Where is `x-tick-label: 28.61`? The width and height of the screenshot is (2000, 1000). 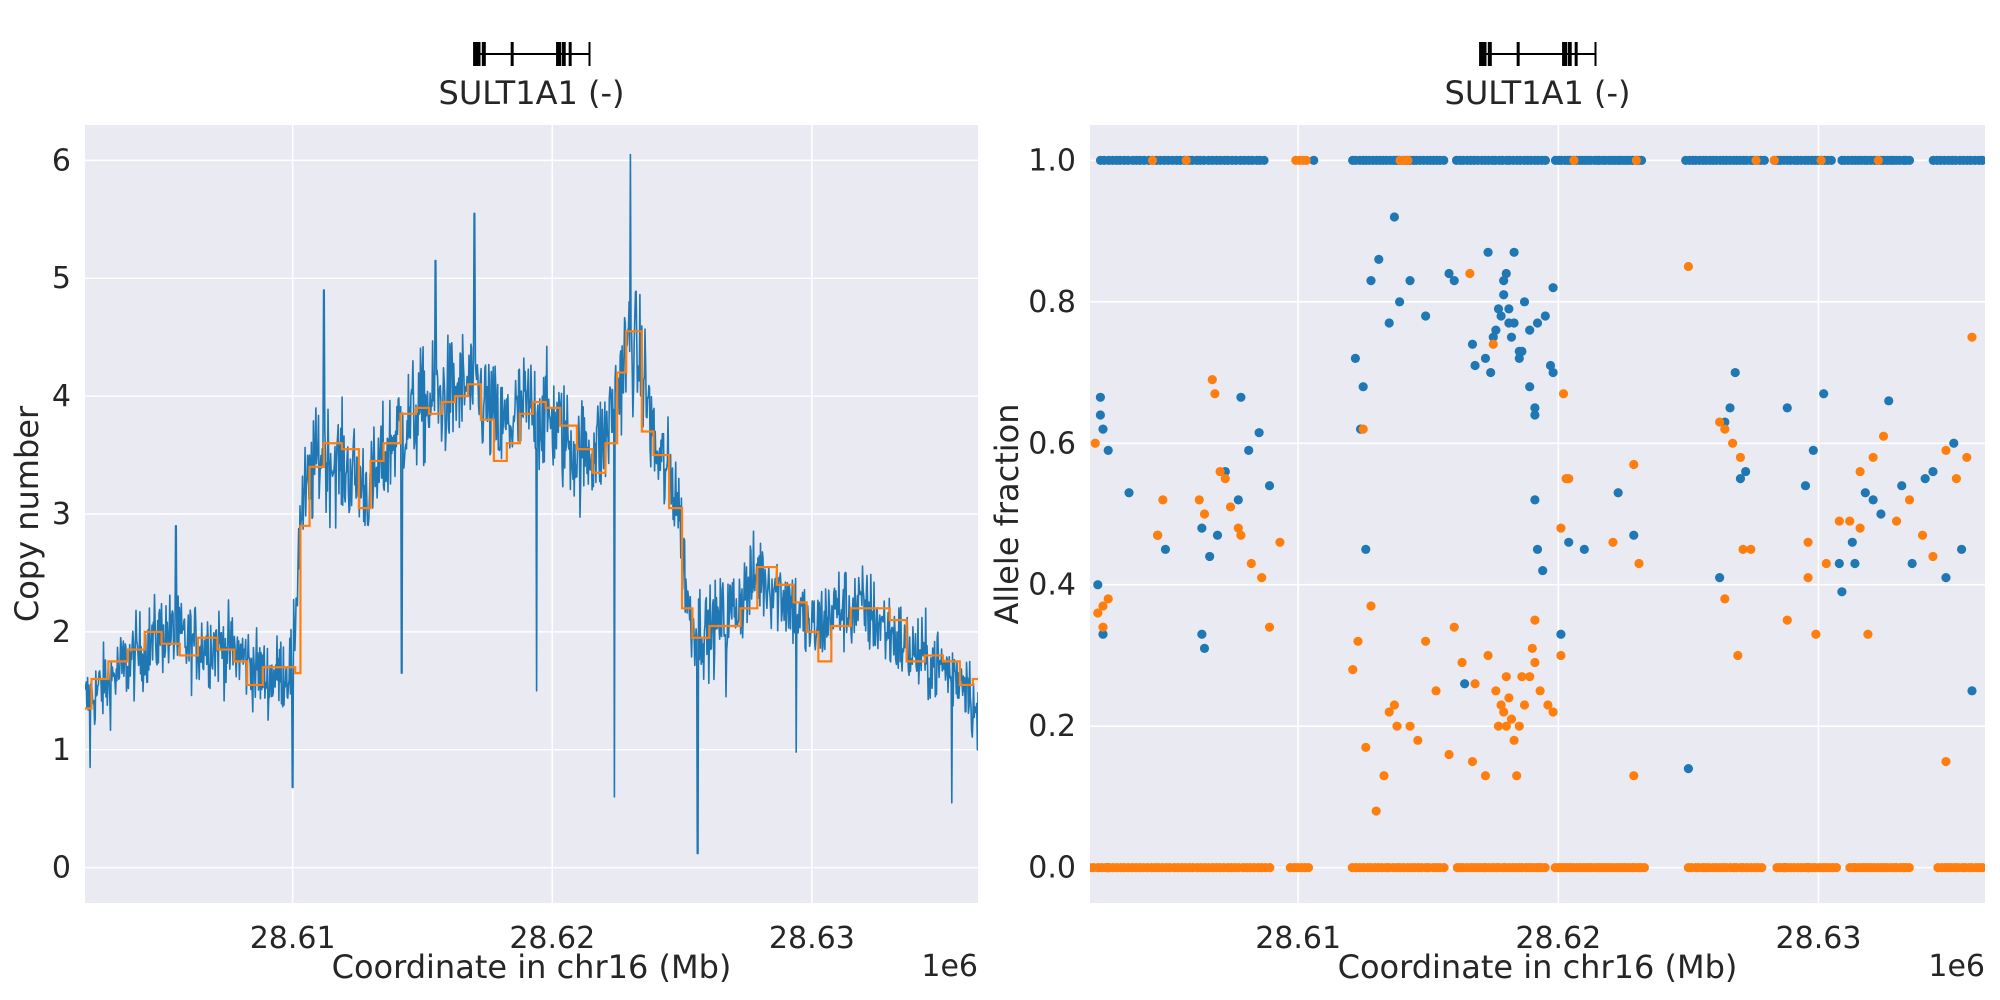
x-tick-label: 28.61 is located at coordinates (293, 938).